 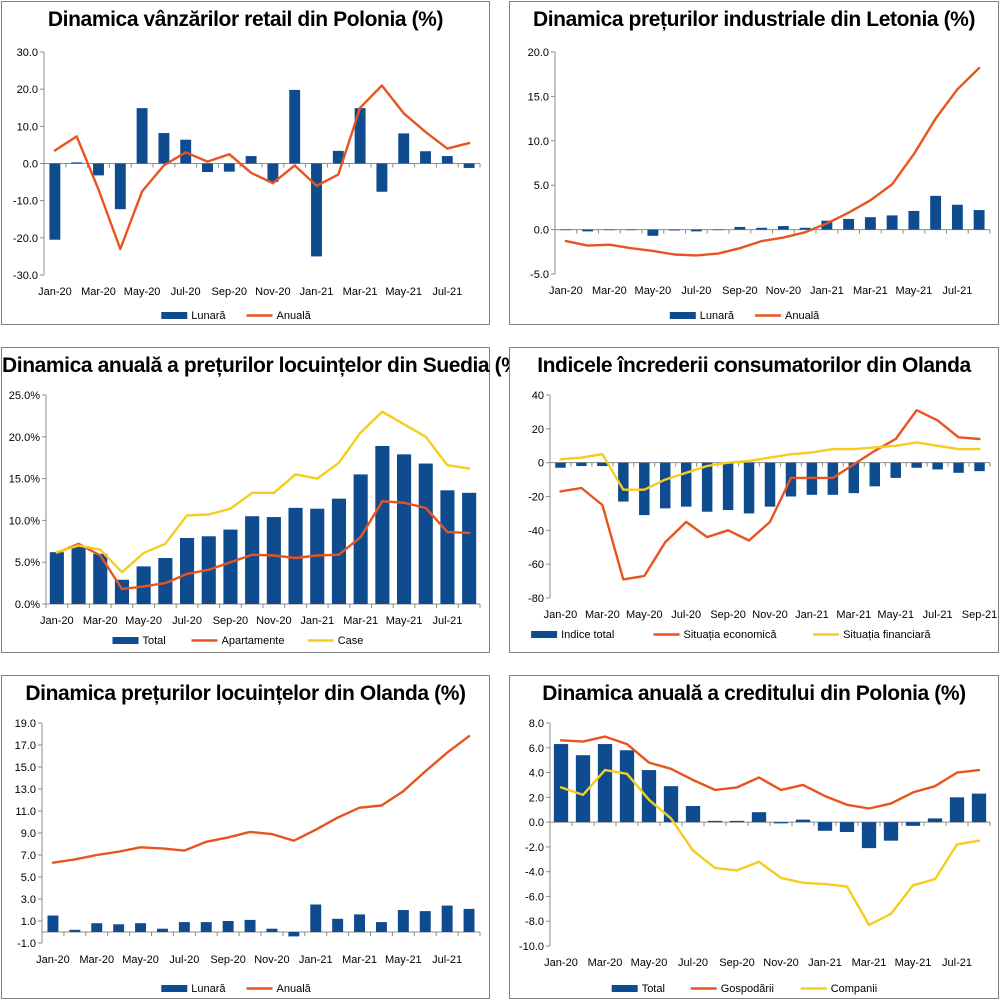 I want to click on y-tick-label: 0, so click(x=541, y=464).